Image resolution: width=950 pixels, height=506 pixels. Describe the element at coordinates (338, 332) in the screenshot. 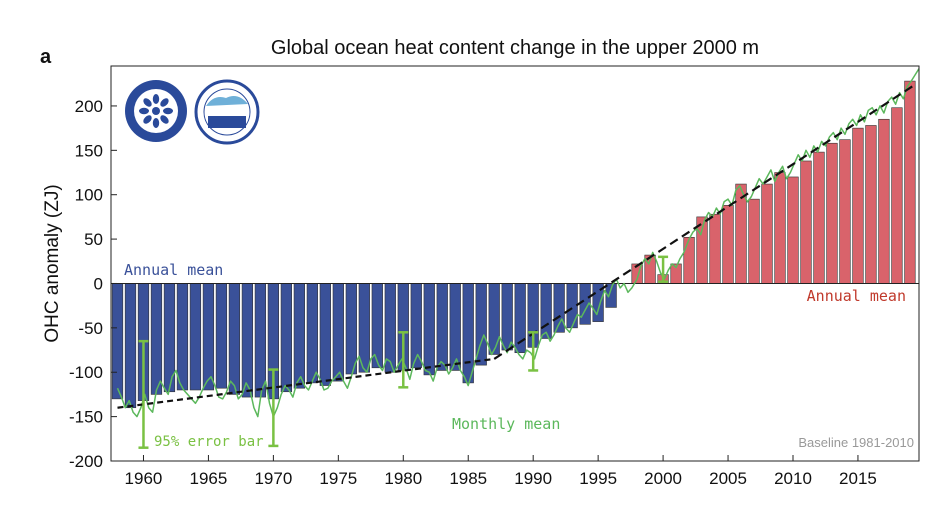

I see `bar-1975` at that location.